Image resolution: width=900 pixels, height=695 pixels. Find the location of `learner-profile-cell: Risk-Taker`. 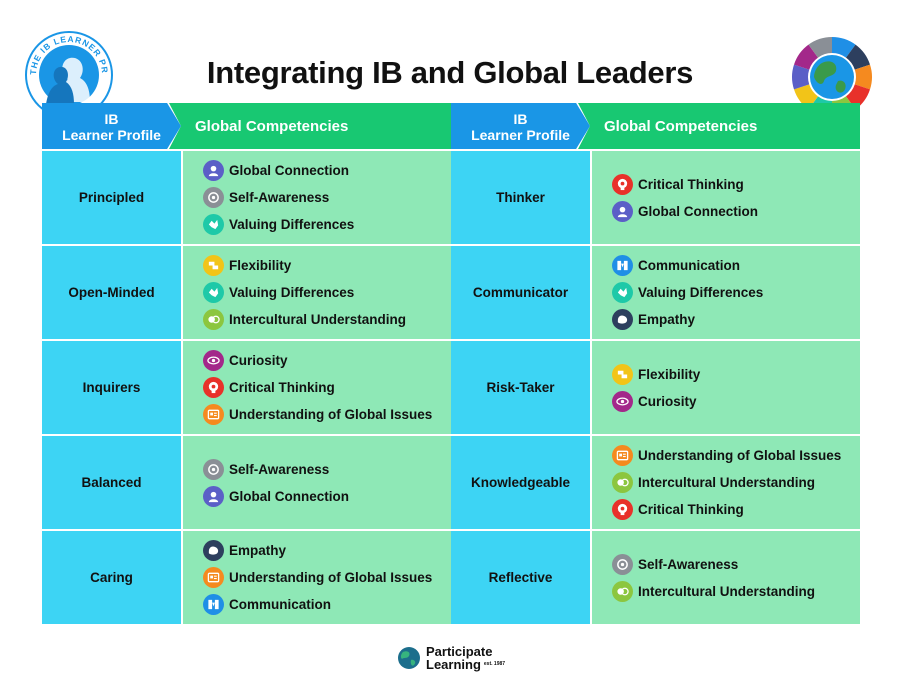

learner-profile-cell: Risk-Taker is located at coordinates (520, 387).